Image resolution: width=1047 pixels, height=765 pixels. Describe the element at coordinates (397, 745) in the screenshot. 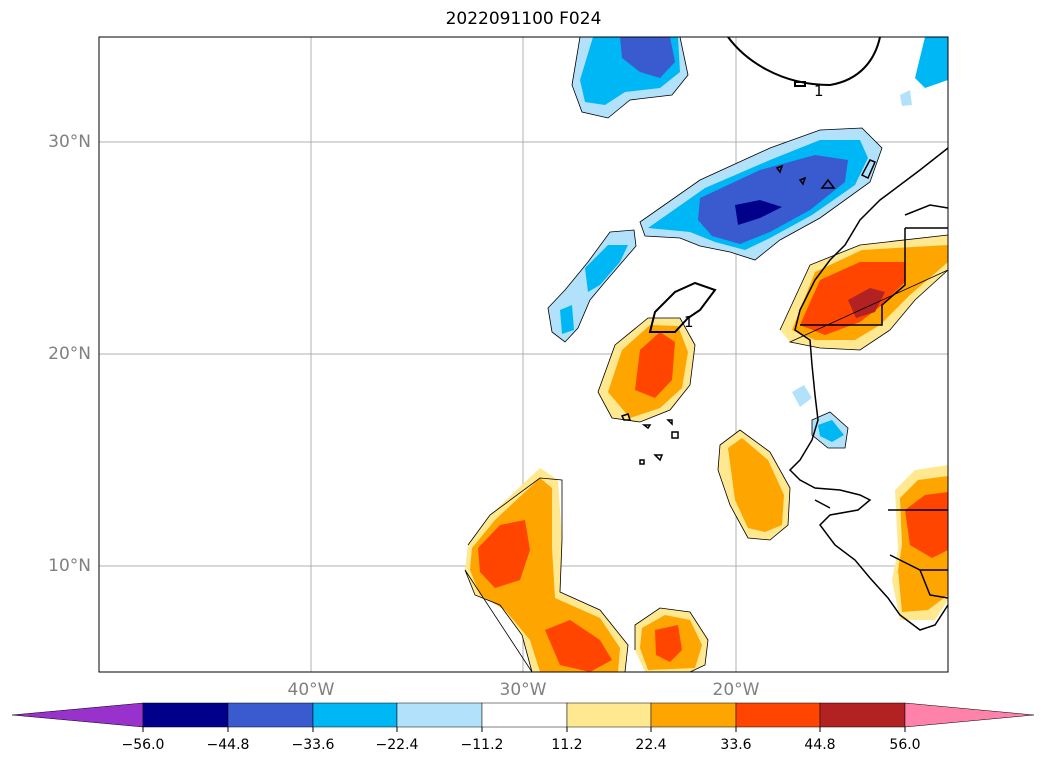

I see `colorbar-tick: −22.4` at that location.